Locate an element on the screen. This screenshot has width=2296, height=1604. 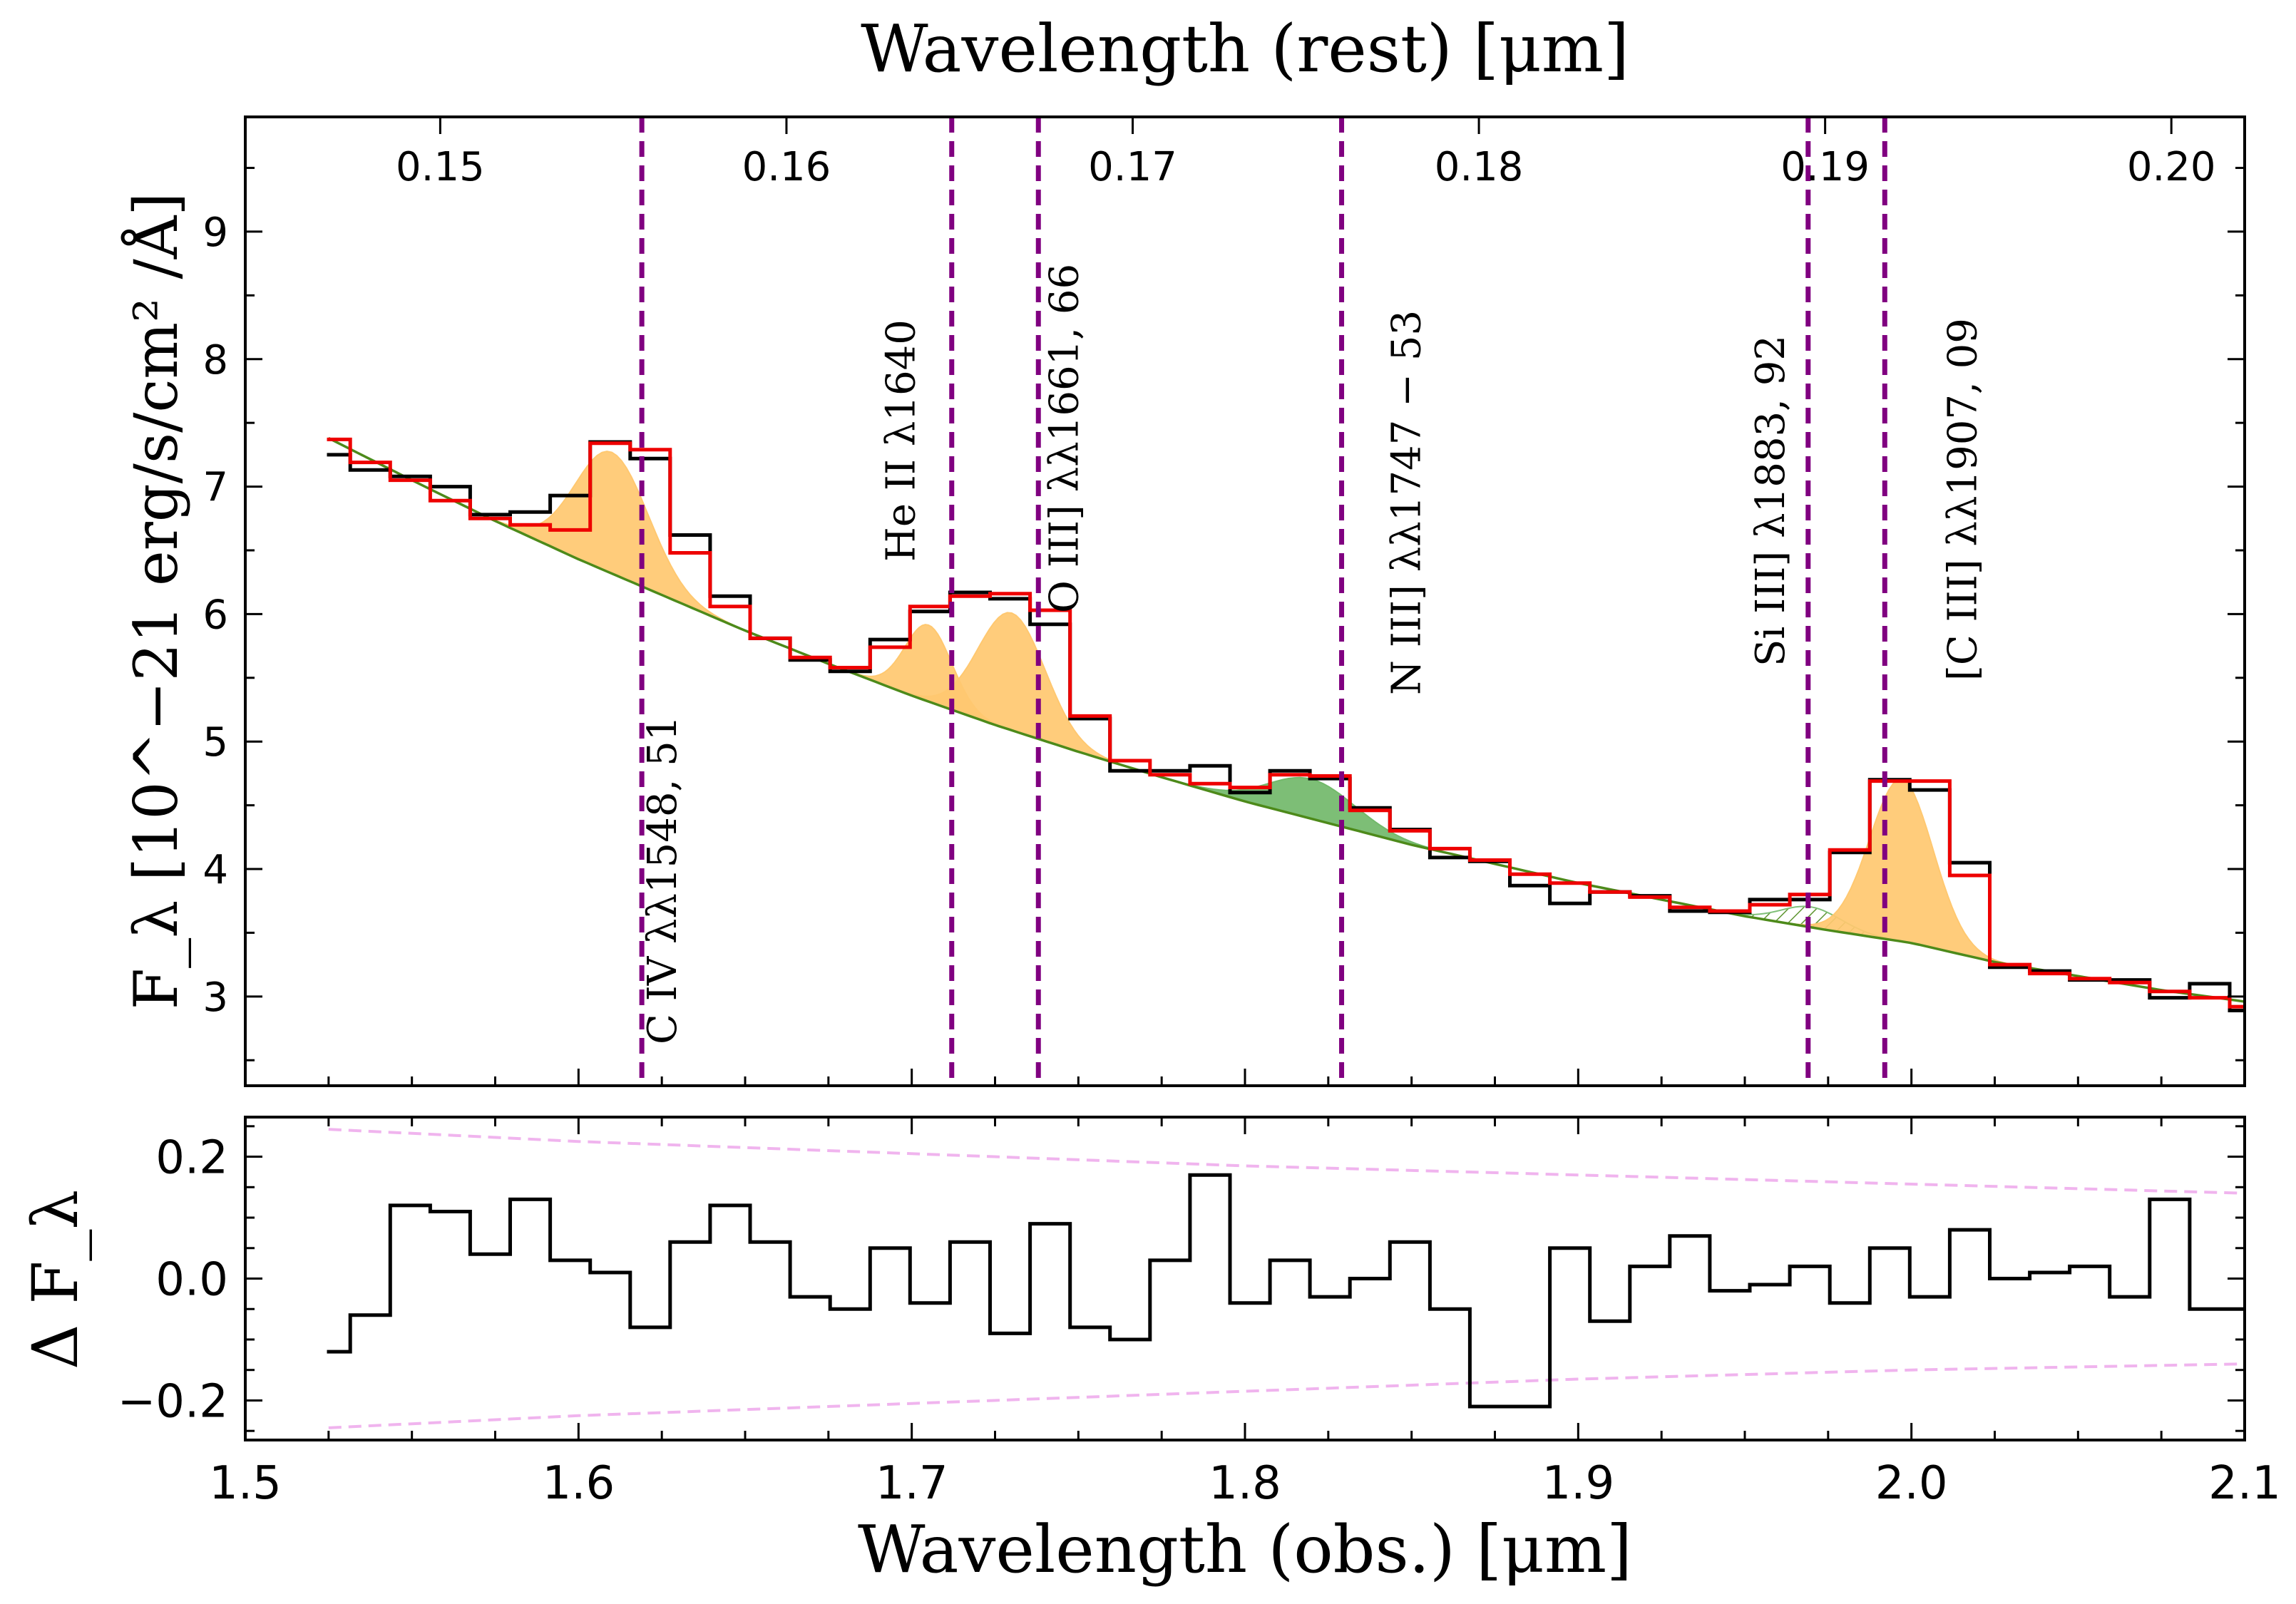
x-tick-label: 1.6 is located at coordinates (578, 1483).